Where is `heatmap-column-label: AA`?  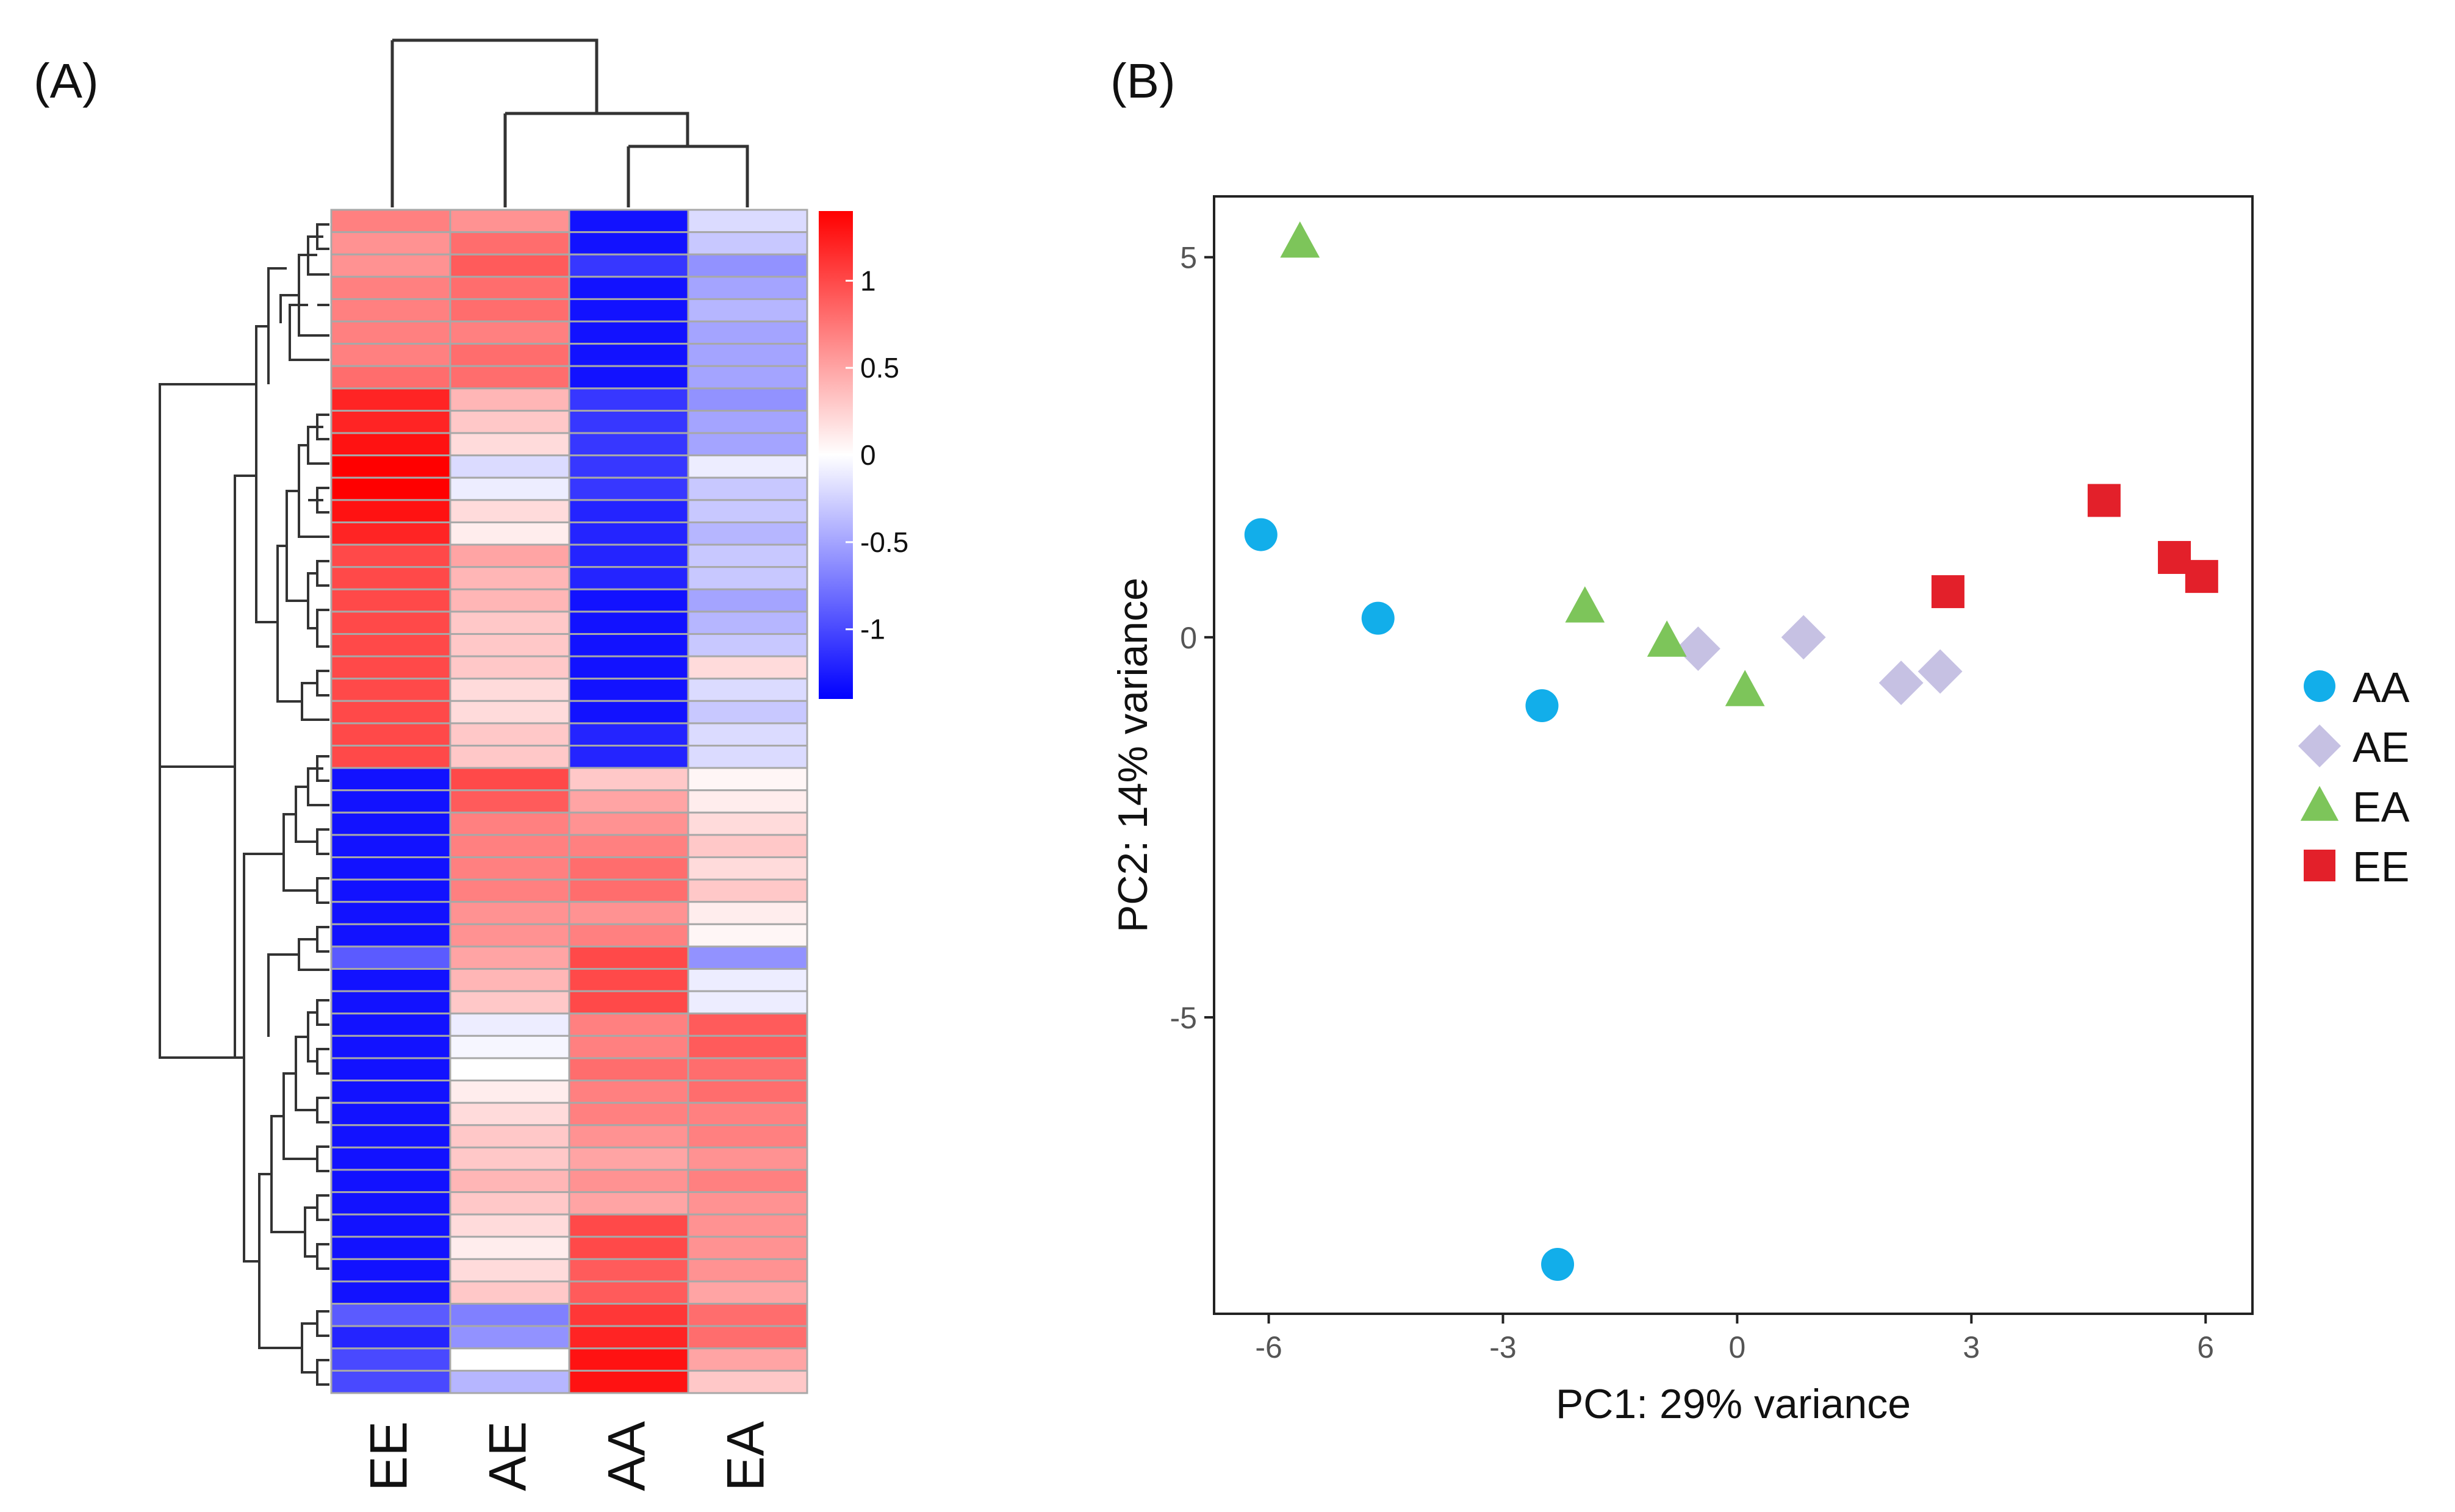 heatmap-column-label: AA is located at coordinates (627, 1456).